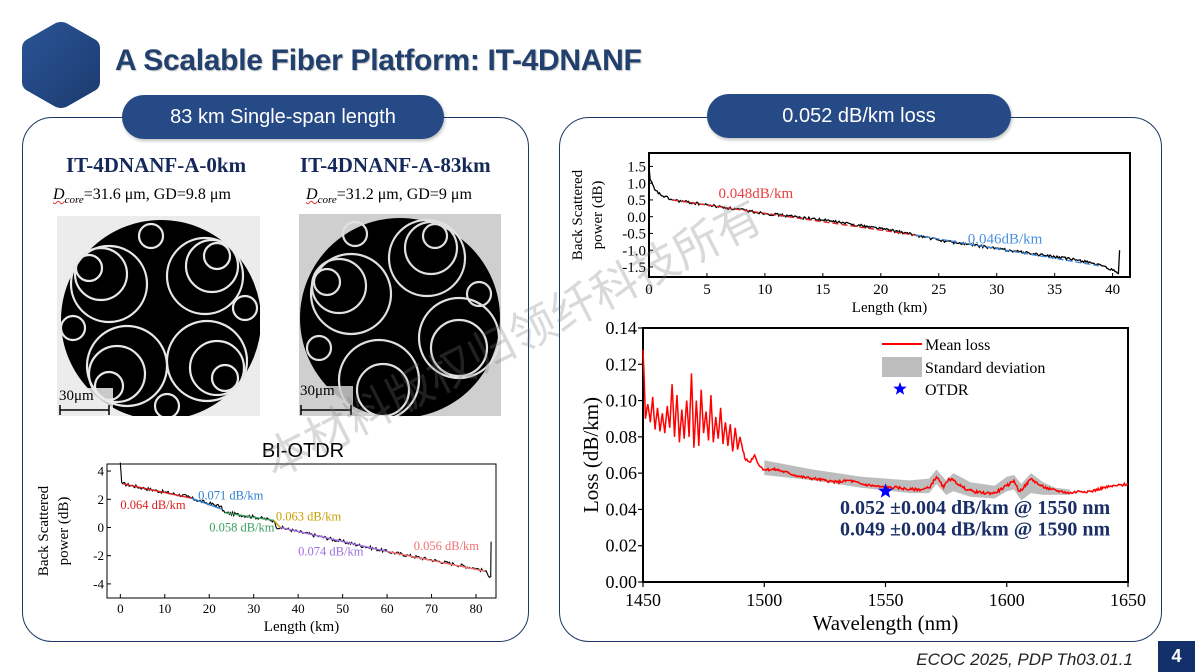  Describe the element at coordinates (153, 505) in the screenshot. I see `slope-annotation: 0.064 dB/km` at that location.